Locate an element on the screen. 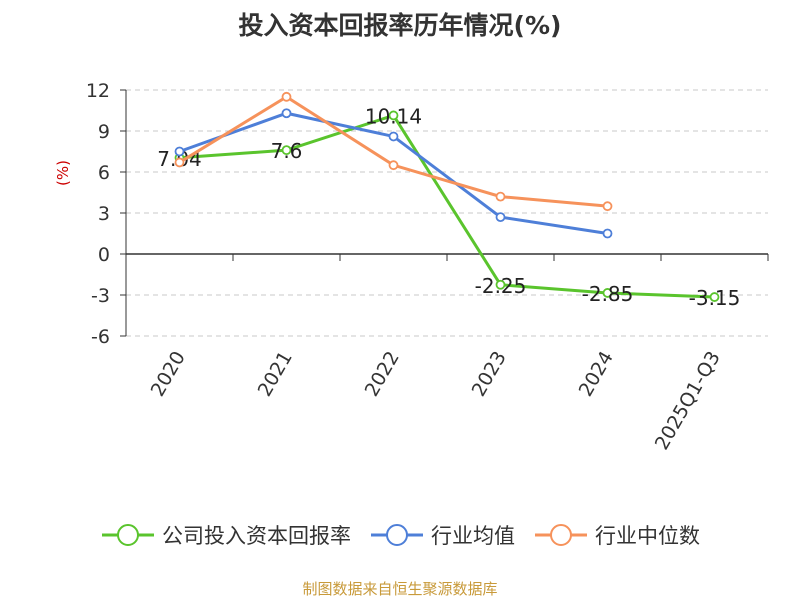 The image size is (800, 600). x-tick-label: 2024 is located at coordinates (596, 374).